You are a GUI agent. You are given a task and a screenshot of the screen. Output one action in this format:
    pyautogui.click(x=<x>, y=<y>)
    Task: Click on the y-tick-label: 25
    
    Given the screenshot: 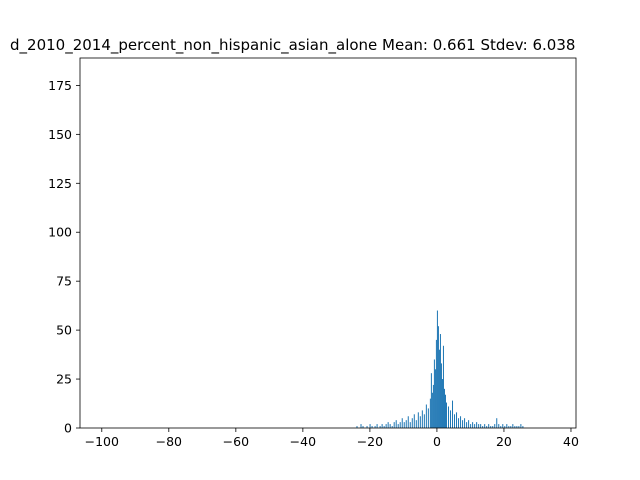 What is the action you would take?
    pyautogui.click(x=64, y=379)
    